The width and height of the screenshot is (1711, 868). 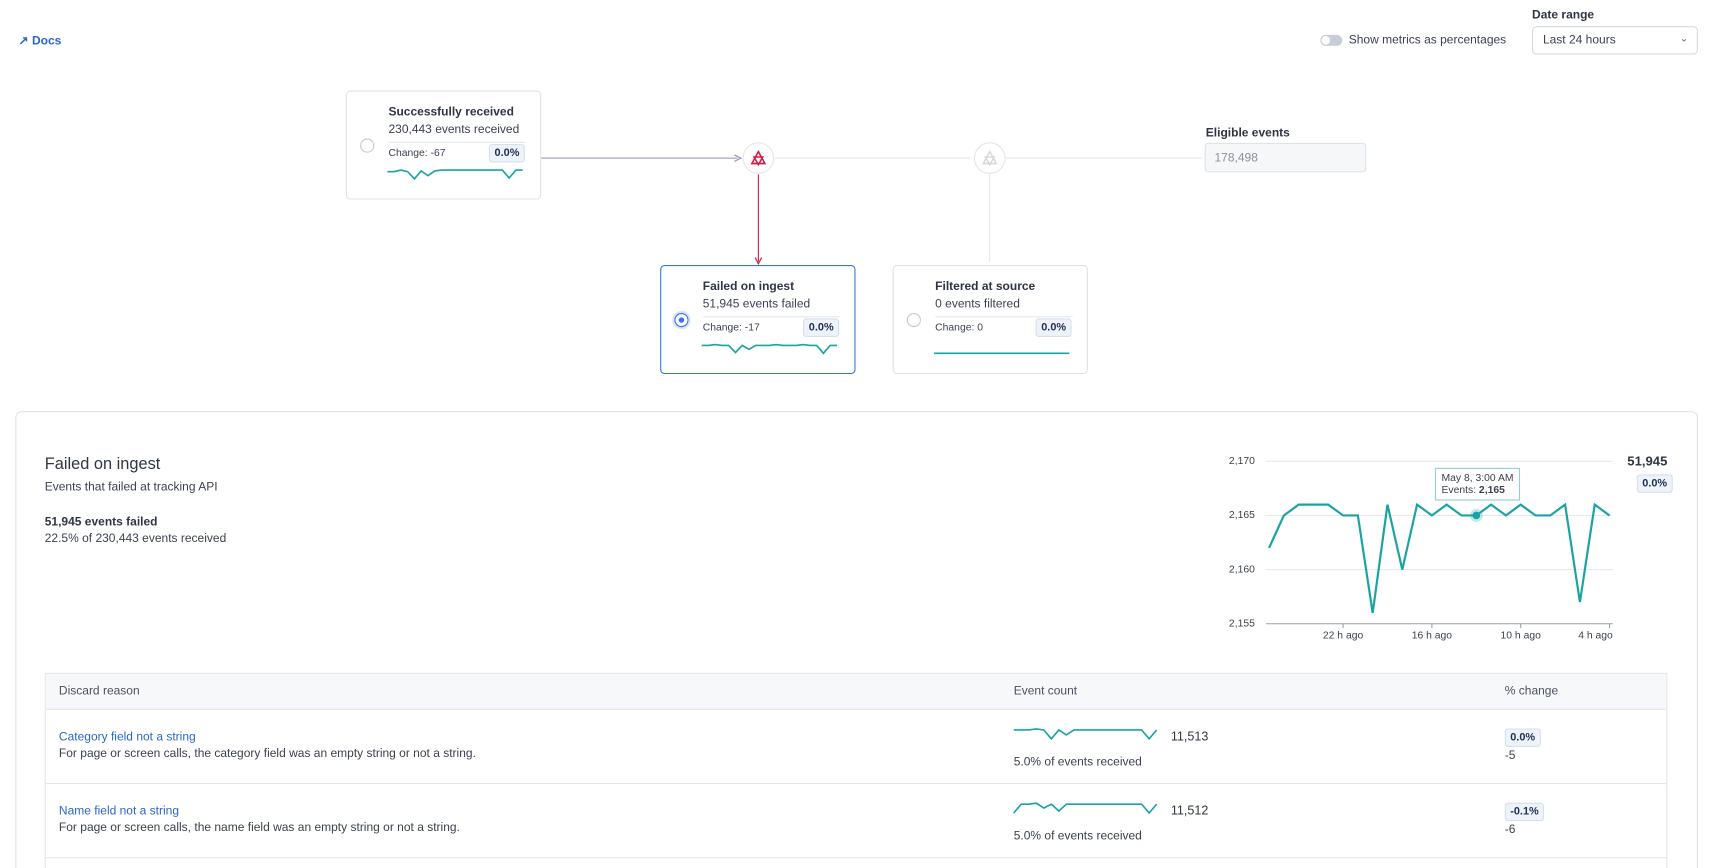 What do you see at coordinates (46, 41) in the screenshot?
I see `docs-text: Docs` at bounding box center [46, 41].